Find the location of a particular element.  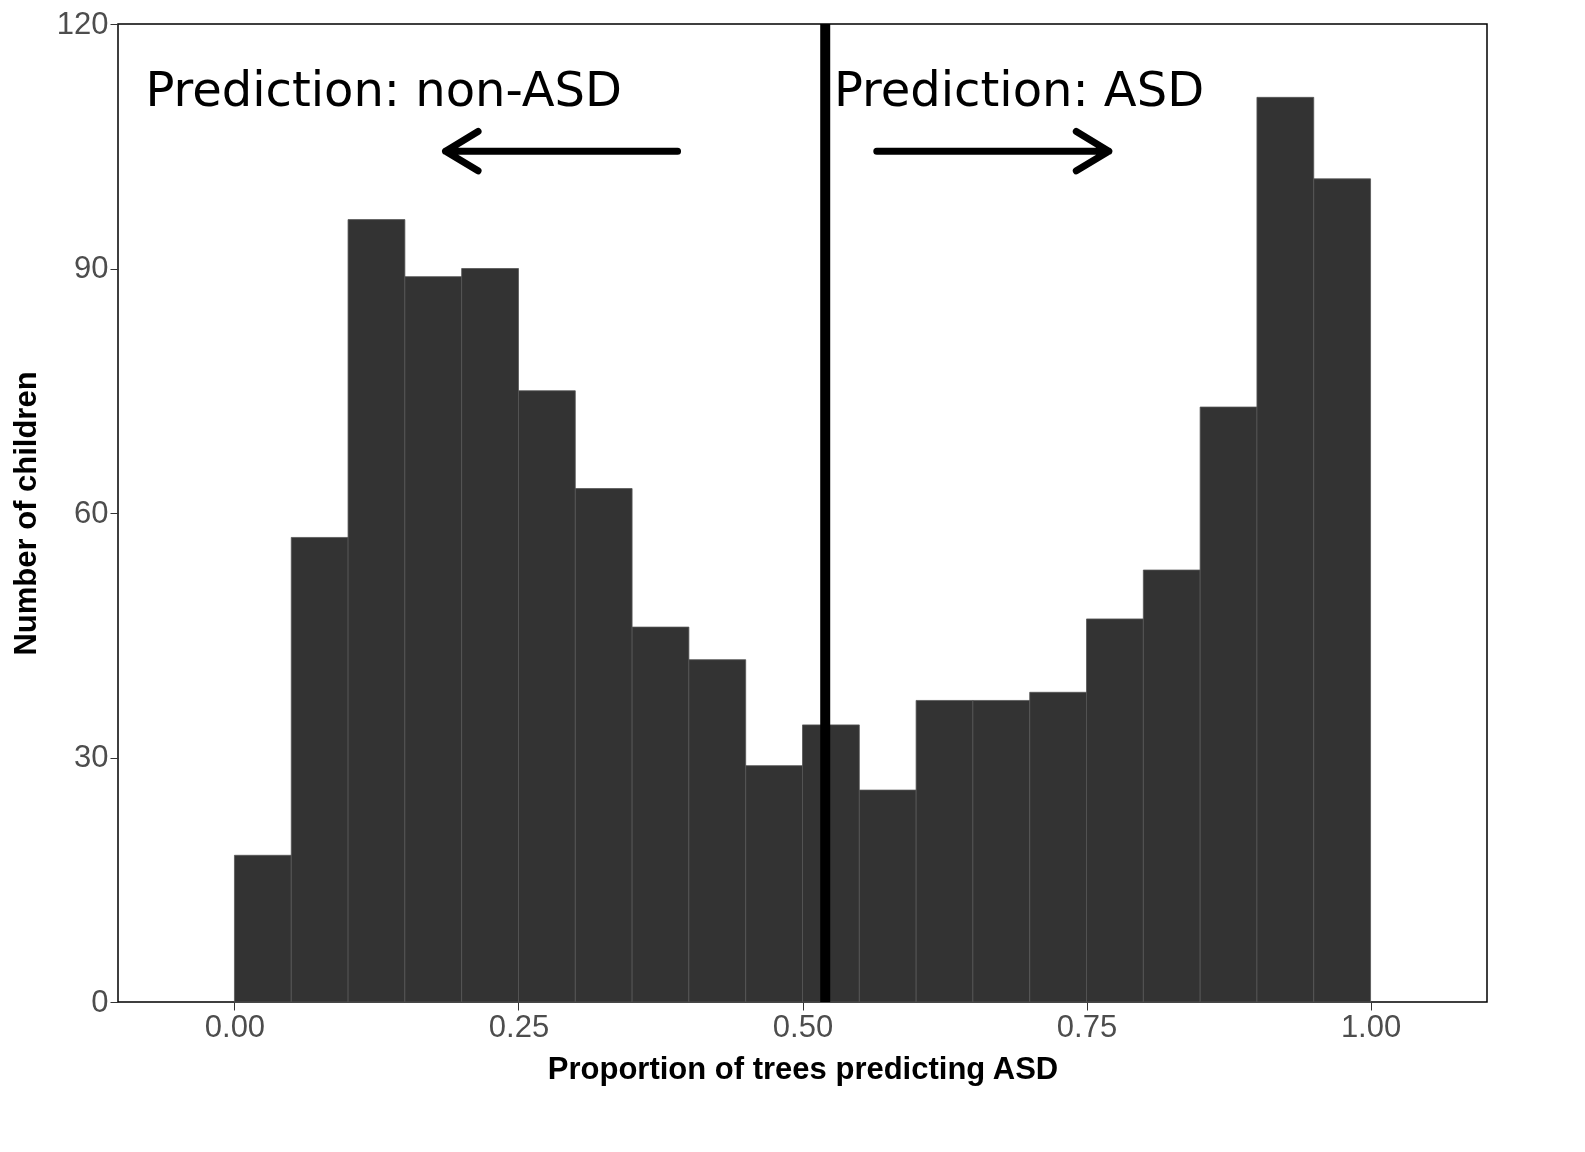

y-tick-label: 60 is located at coordinates (91, 512).